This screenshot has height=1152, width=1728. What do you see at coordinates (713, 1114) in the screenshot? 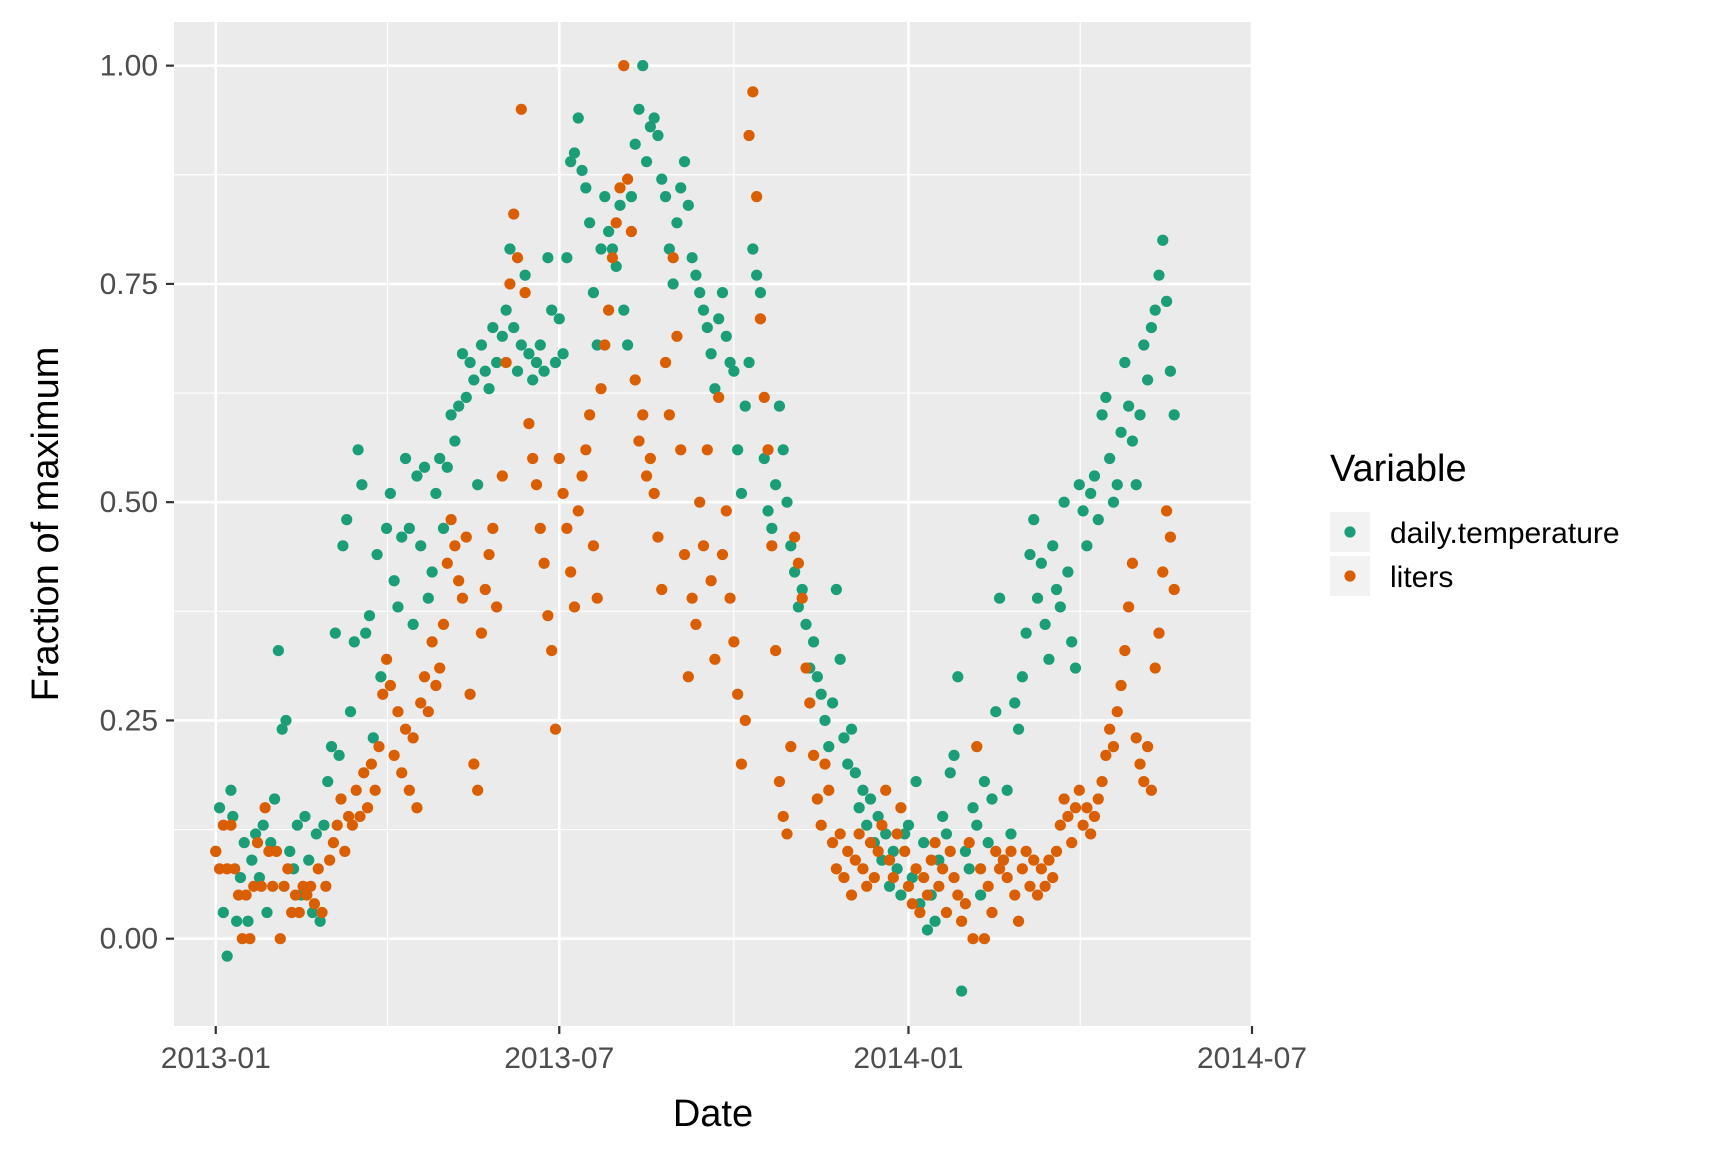
I see `x-axis-title: Date` at bounding box center [713, 1114].